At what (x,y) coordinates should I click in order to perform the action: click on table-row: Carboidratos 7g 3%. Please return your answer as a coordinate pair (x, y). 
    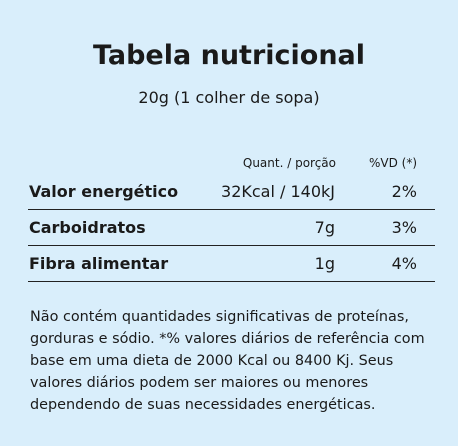
    Looking at the image, I should click on (231, 227).